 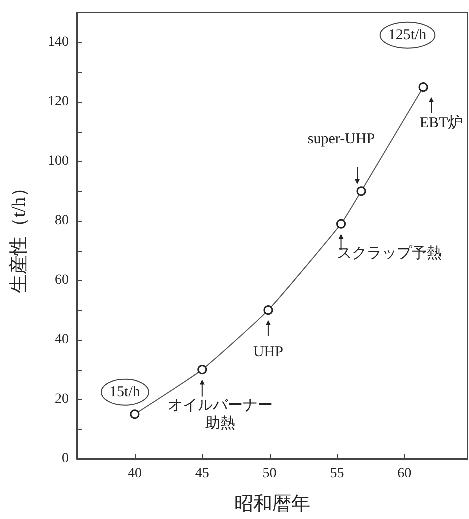 What do you see at coordinates (269, 474) in the screenshot?
I see `x-tick-label: 50` at bounding box center [269, 474].